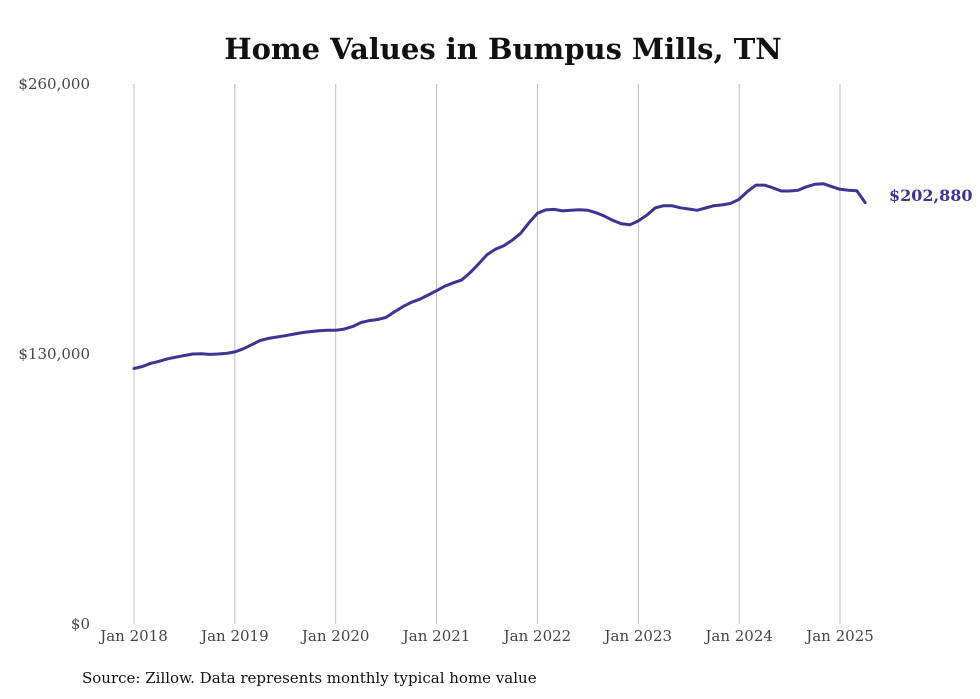 The width and height of the screenshot is (980, 699). What do you see at coordinates (234, 636) in the screenshot?
I see `x-tick-label: Jan 2019` at bounding box center [234, 636].